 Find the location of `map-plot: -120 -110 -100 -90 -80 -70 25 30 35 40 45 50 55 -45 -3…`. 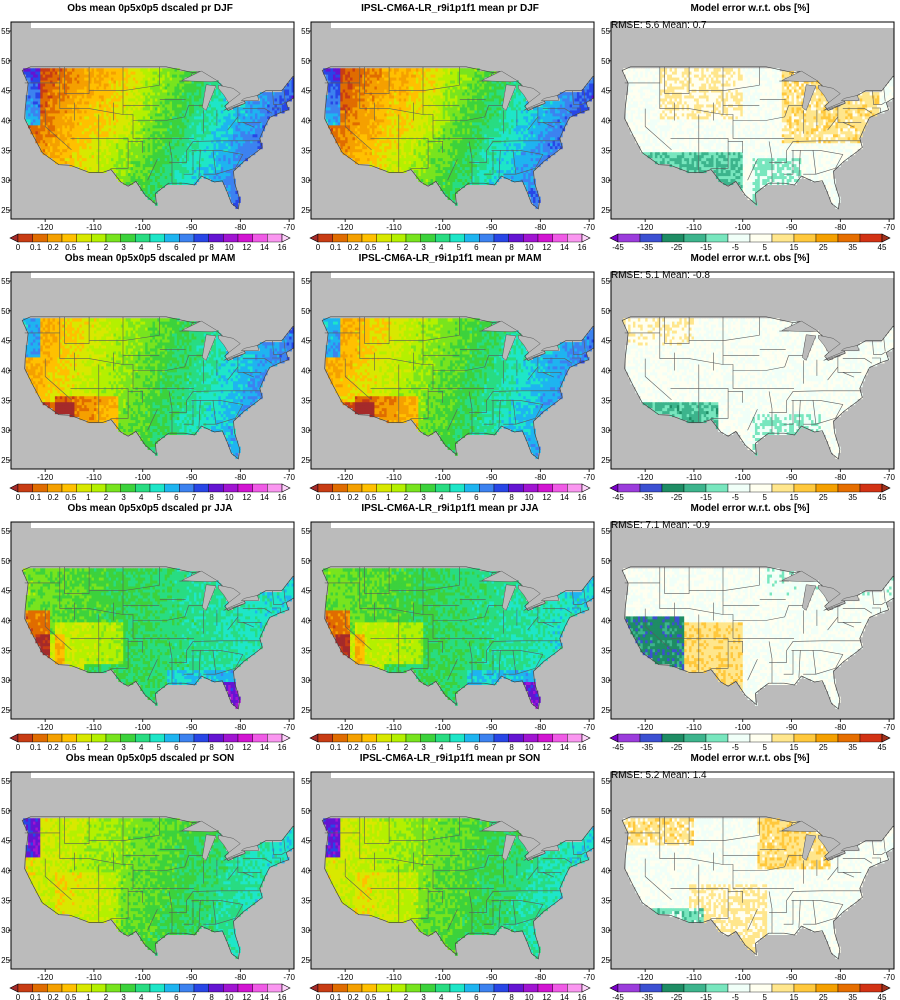

map-plot: -120 -110 -100 -90 -80 -70 25 30 35 40 45 50 55 -45 -3… is located at coordinates (748, 135).